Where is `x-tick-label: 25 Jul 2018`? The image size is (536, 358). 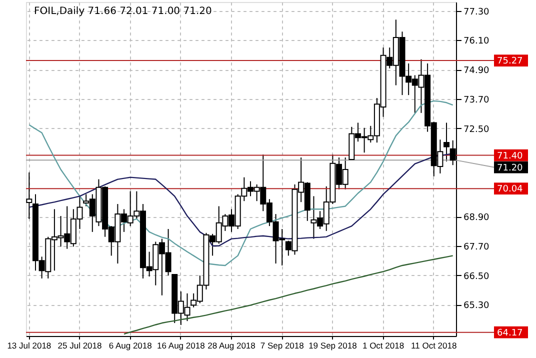 x-tick-label: 25 Jul 2018 is located at coordinates (80, 345).